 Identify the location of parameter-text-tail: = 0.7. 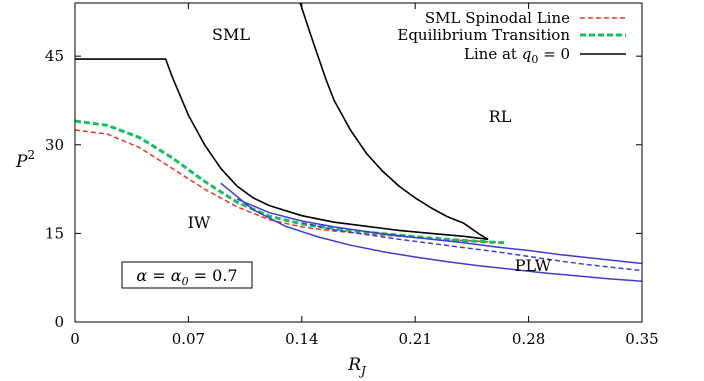
(213, 275).